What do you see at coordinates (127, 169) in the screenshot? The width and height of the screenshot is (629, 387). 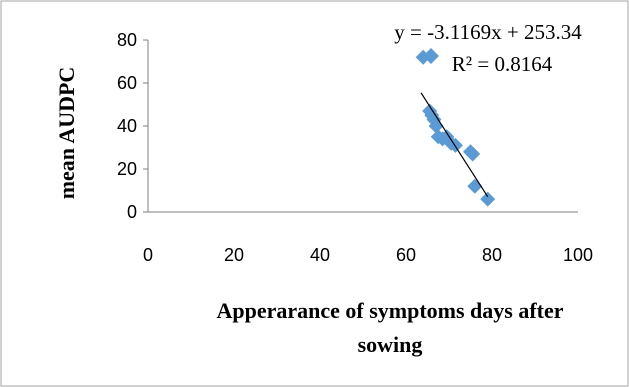 I see `y-tick-label: 20` at bounding box center [127, 169].